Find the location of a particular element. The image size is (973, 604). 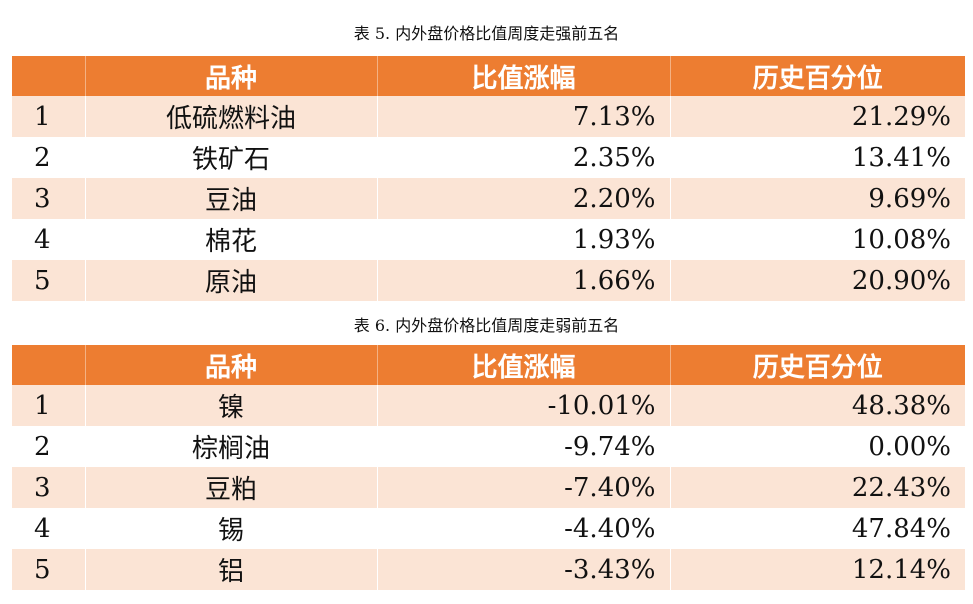

cell-variety: 镍 is located at coordinates (231, 405).